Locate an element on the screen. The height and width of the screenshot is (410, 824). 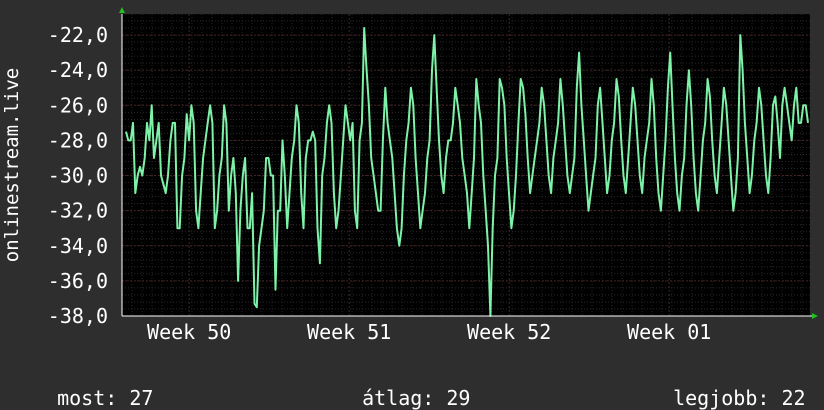
x-tick-labels: Week 50 Week 51 Week 52 Week 01 is located at coordinates (429, 332).